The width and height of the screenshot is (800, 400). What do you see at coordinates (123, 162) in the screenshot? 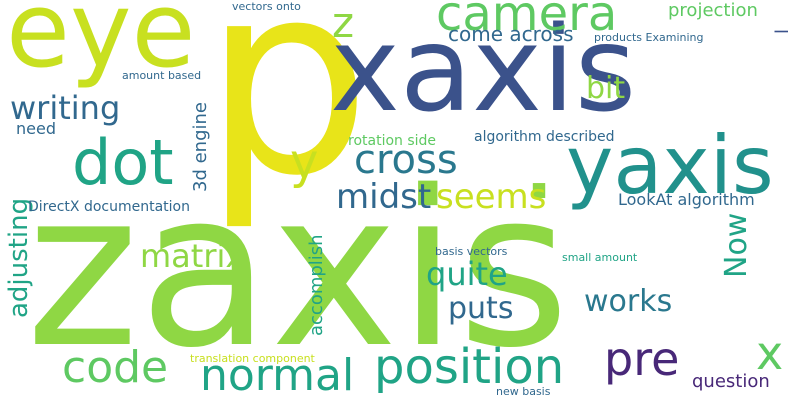
I see `word-dot: dot` at bounding box center [123, 162].